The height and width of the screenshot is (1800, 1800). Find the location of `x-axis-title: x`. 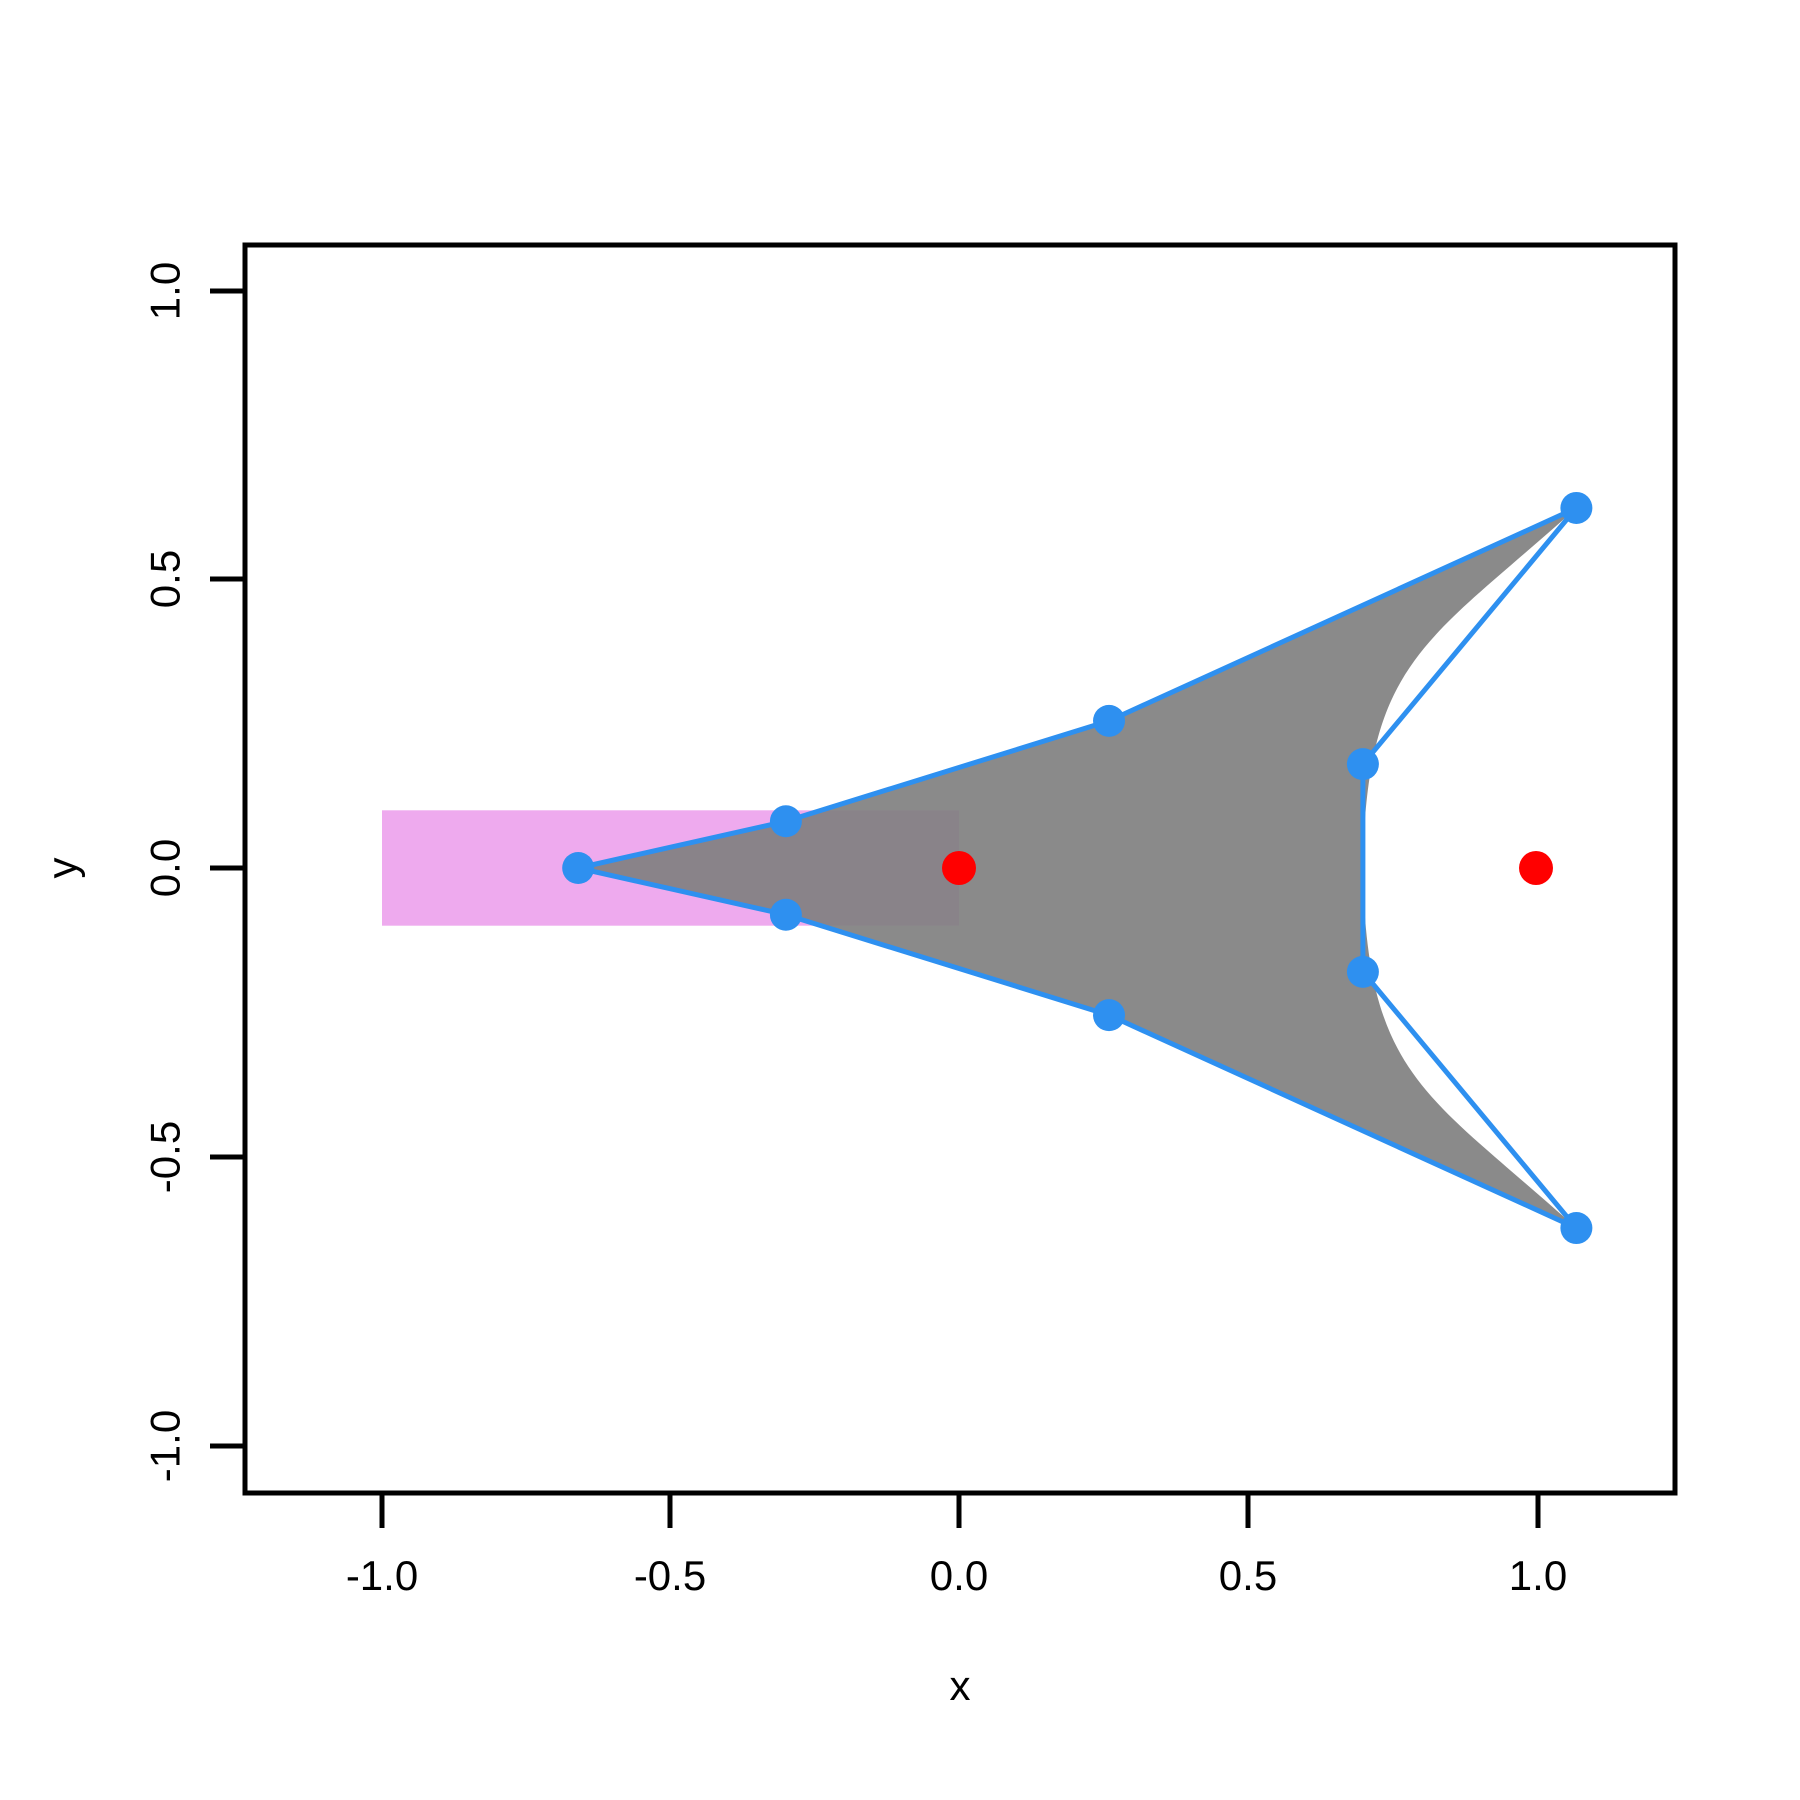

x-axis-title: x is located at coordinates (960, 1685).